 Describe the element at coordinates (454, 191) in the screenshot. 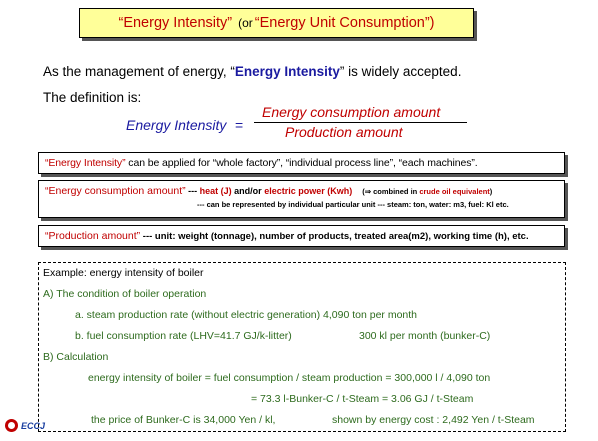

I see `box2-crude: crude oil equivalent` at that location.